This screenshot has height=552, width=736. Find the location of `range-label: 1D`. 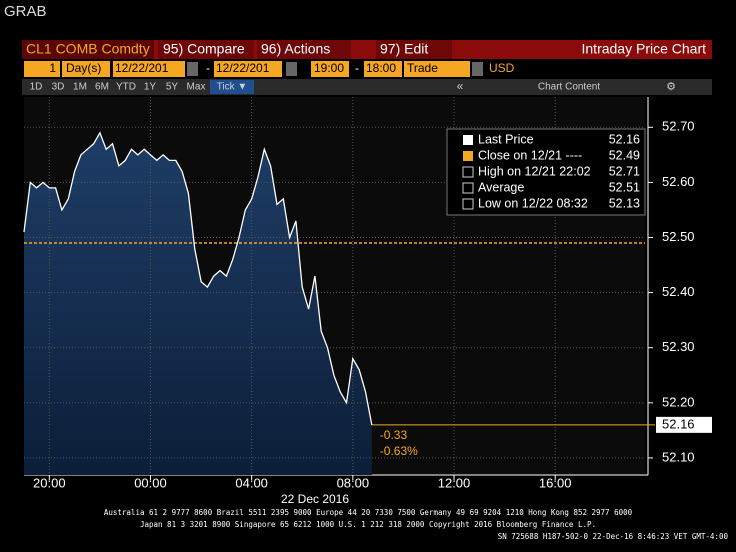

range-label: 1D is located at coordinates (36, 87).